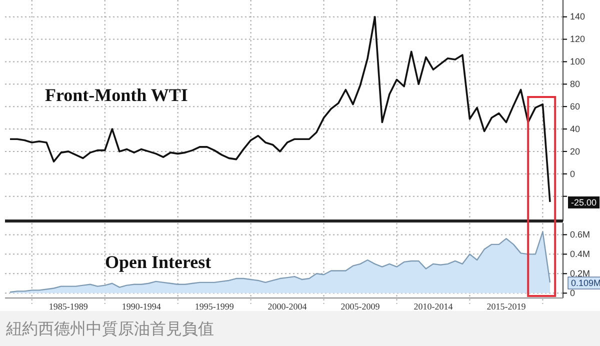 This screenshot has width=600, height=346. What do you see at coordinates (142, 306) in the screenshot?
I see `x-tick-label: 1990-1994` at bounding box center [142, 306].